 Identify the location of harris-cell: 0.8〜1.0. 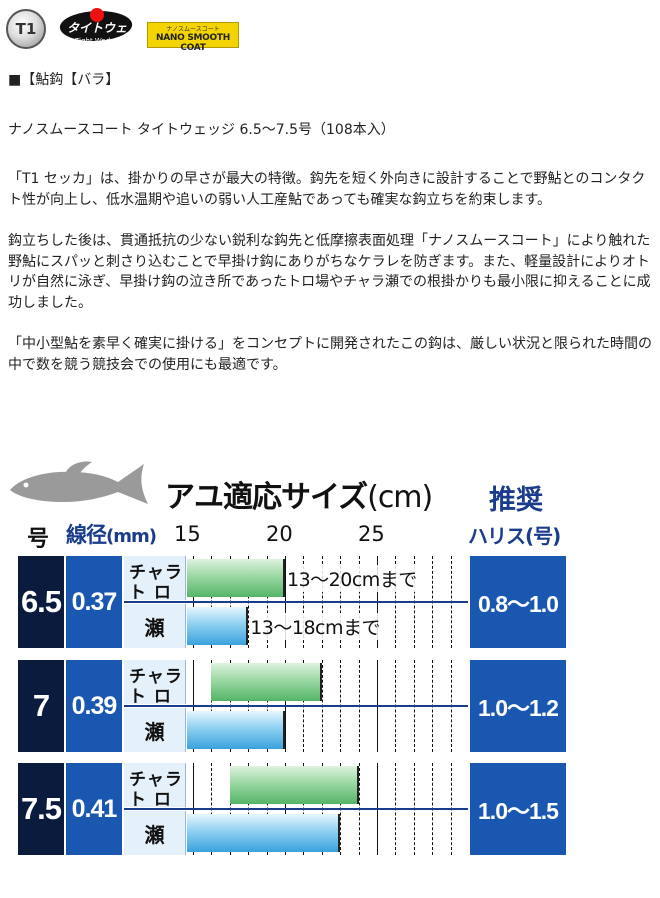
(518, 602).